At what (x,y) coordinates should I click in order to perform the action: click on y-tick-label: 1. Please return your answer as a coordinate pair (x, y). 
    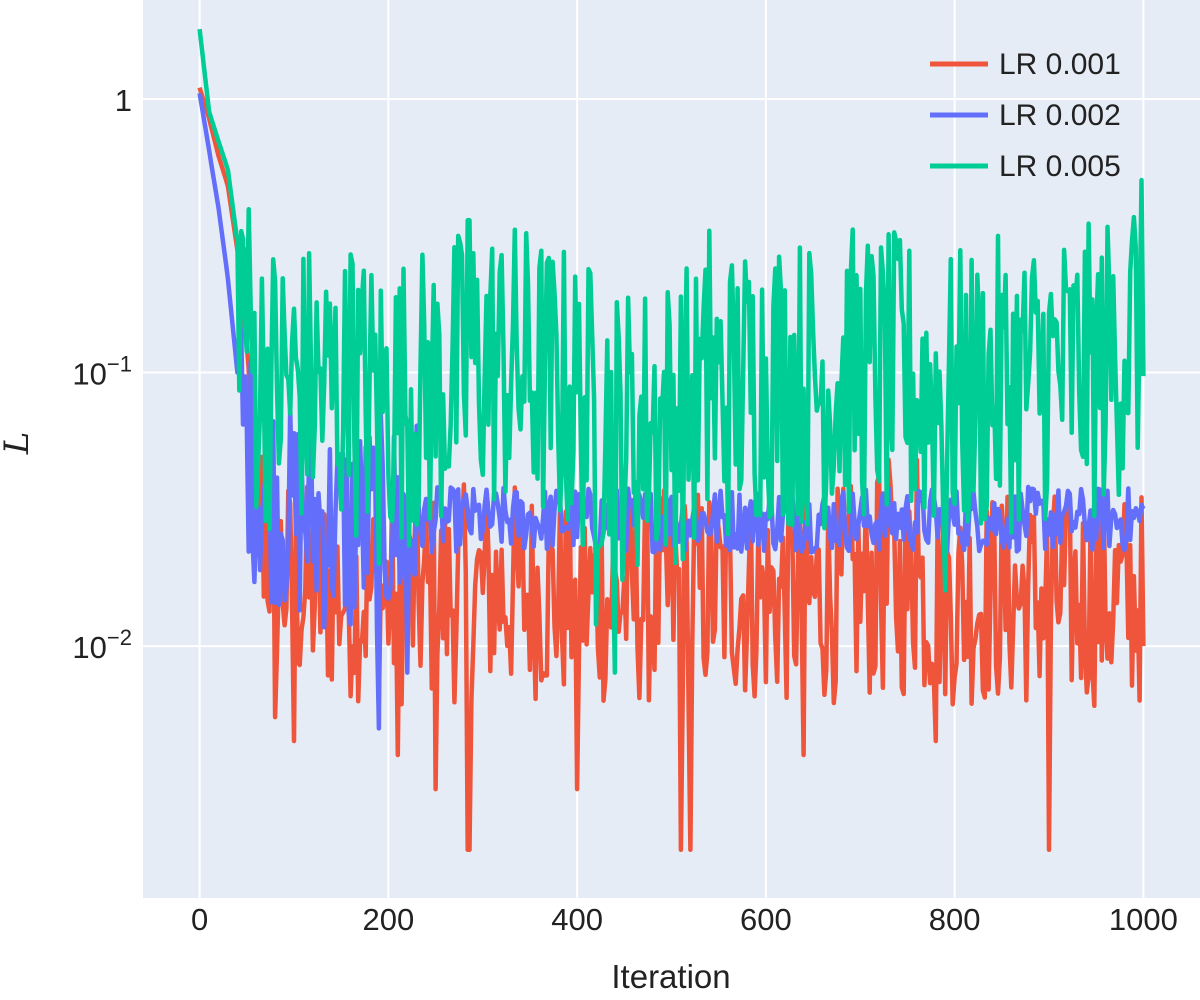
    Looking at the image, I should click on (123, 100).